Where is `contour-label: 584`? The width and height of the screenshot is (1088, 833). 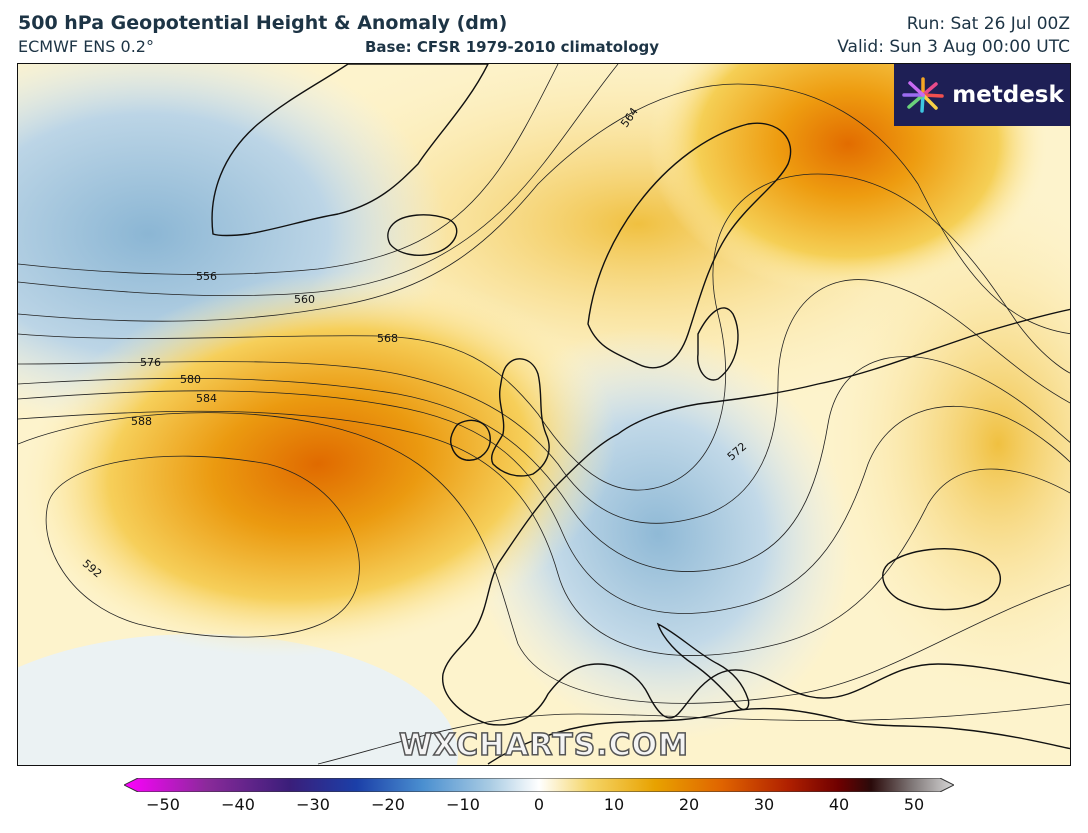
contour-label: 584 is located at coordinates (206, 398).